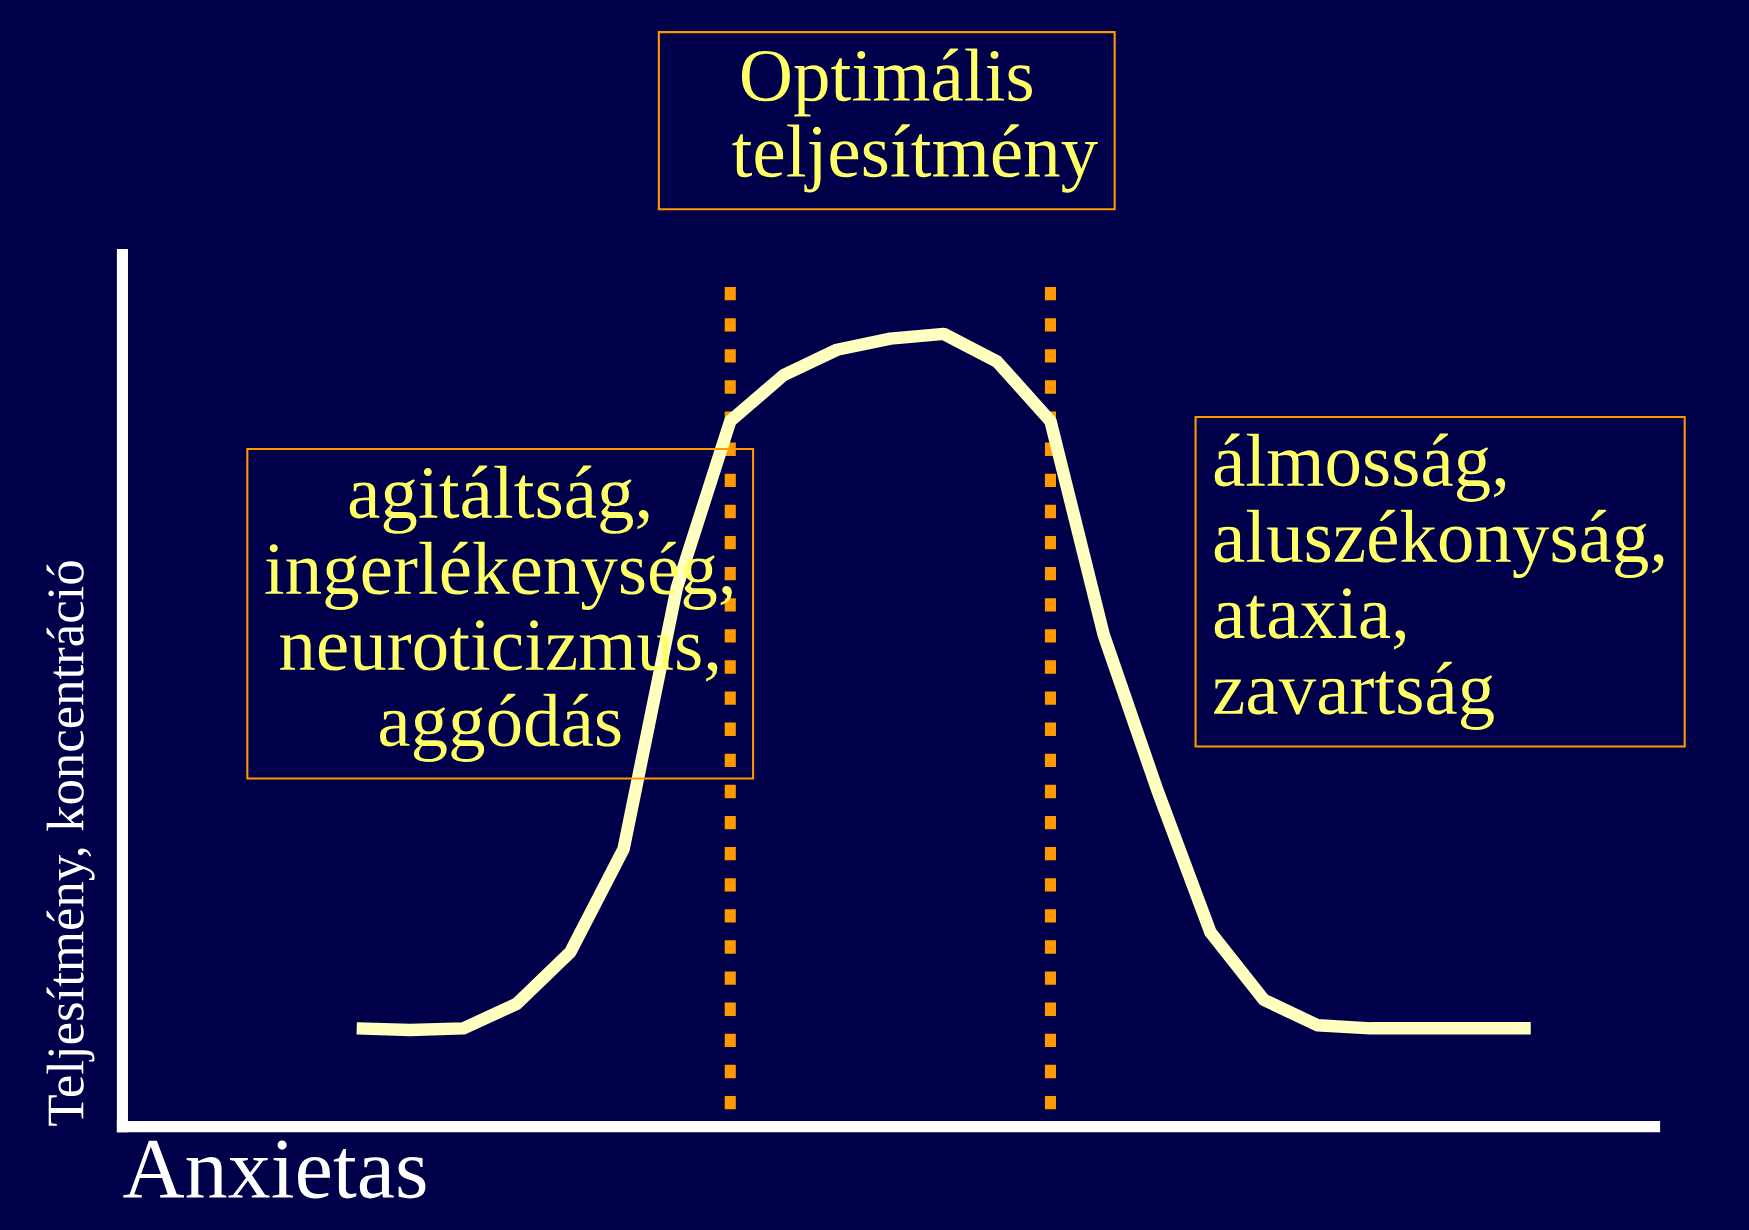 Image resolution: width=1749 pixels, height=1230 pixels. Describe the element at coordinates (70, 843) in the screenshot. I see `y-axis-title: Teljesítmény, koncentráció` at that location.